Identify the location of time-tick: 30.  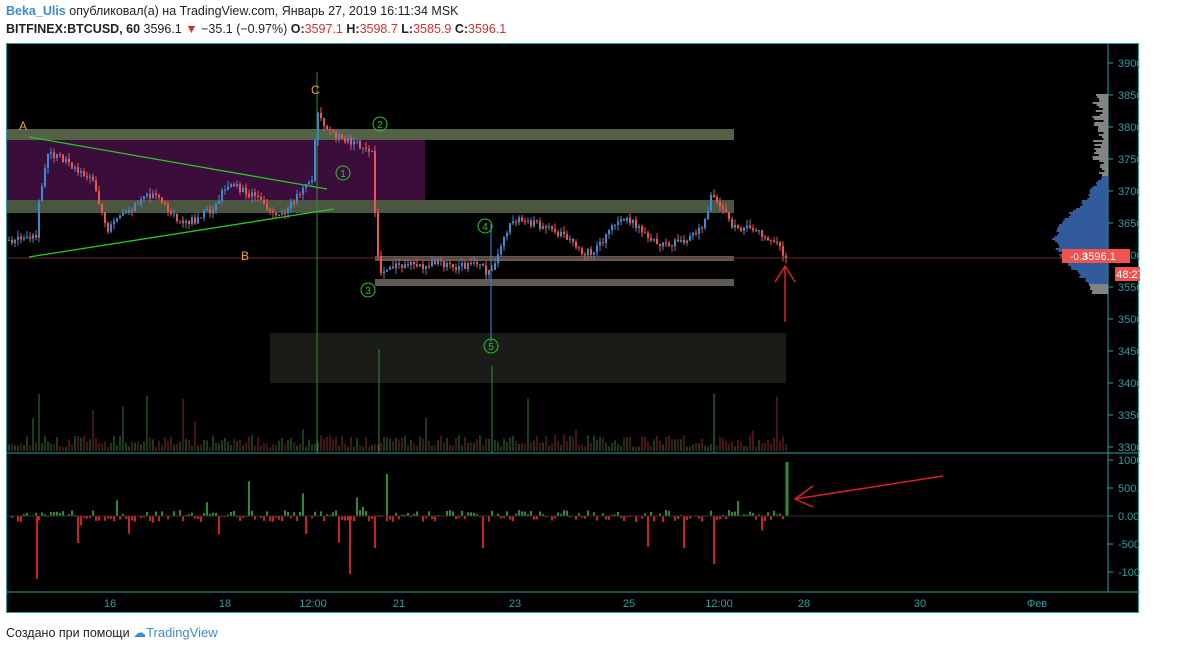
(920, 604).